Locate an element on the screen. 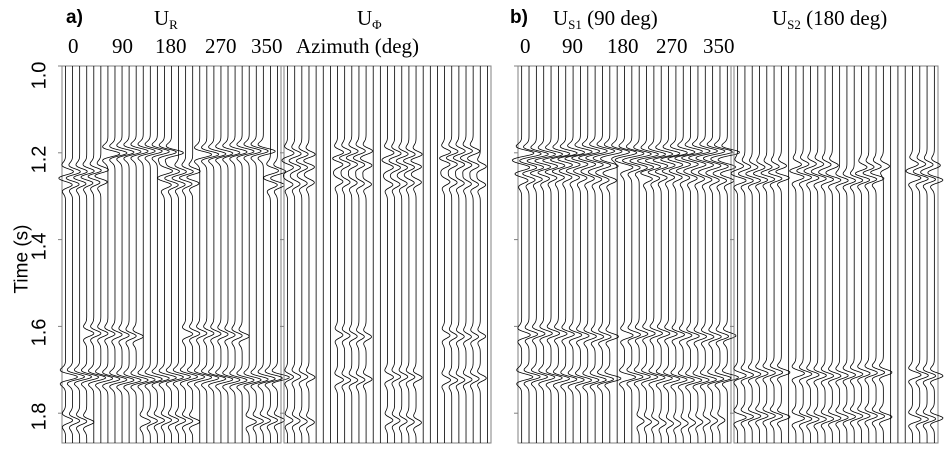  panel-b-tick-90: 90 is located at coordinates (572, 46).